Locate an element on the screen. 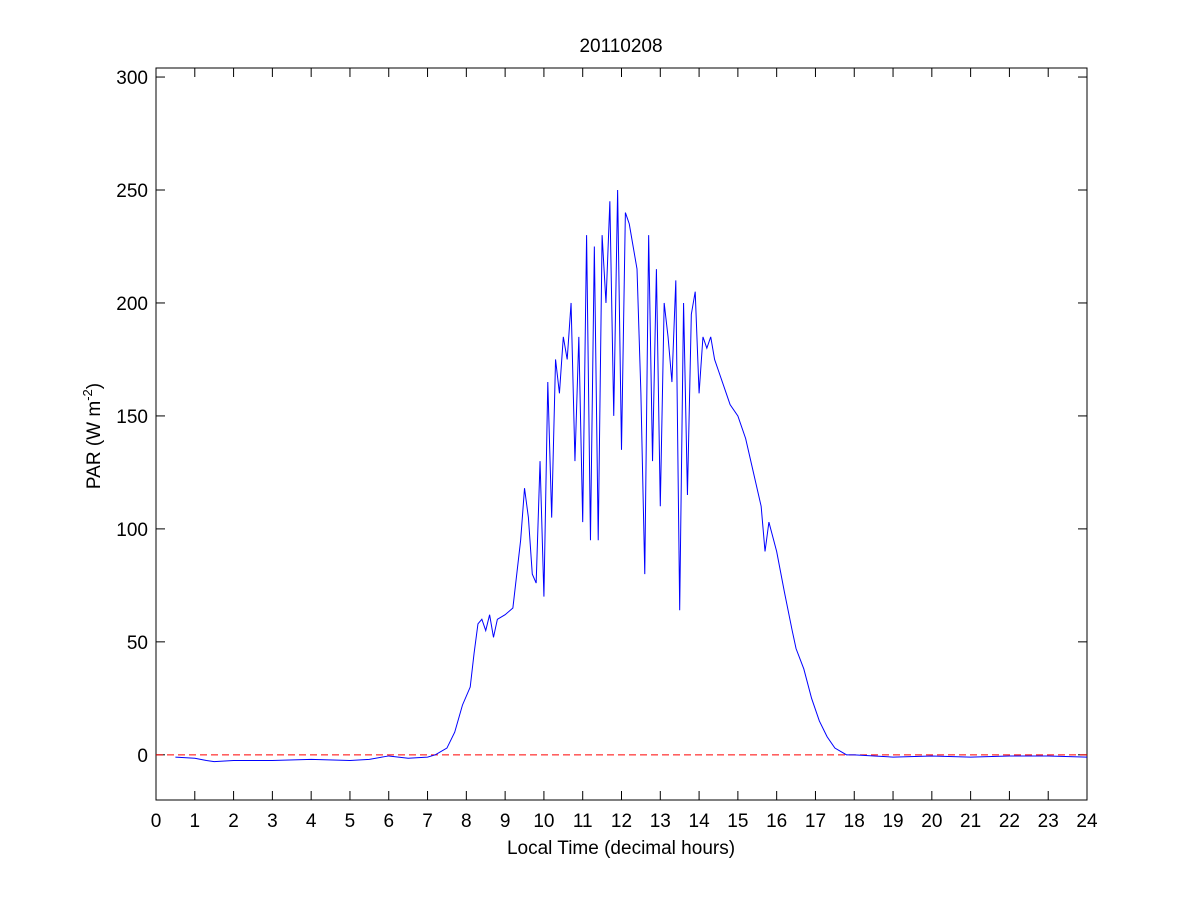 The image size is (1201, 900). y-label-text: PAR (W m is located at coordinates (94, 445).